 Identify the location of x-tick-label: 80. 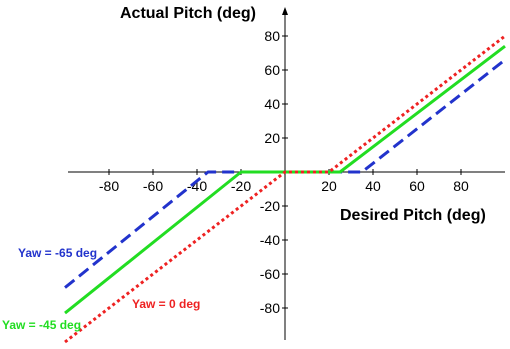
(461, 186).